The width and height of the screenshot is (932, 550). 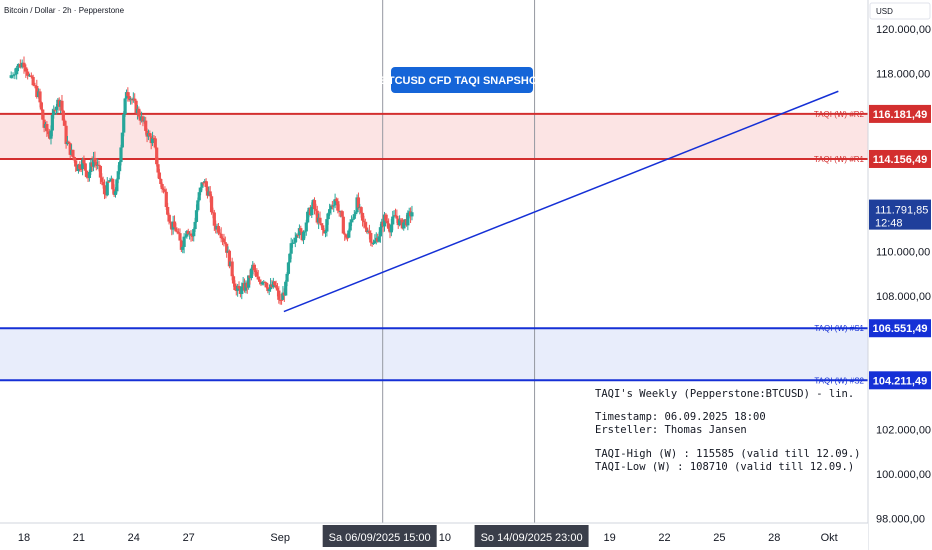 What do you see at coordinates (719, 538) in the screenshot?
I see `time-tick-8: 25` at bounding box center [719, 538].